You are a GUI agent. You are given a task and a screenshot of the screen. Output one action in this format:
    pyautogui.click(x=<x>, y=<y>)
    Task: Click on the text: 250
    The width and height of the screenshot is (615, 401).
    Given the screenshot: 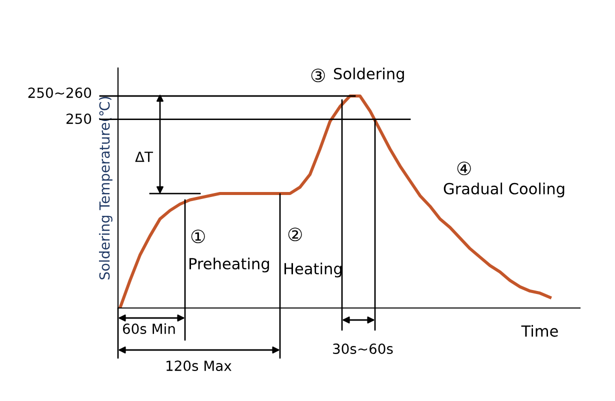 What is the action you would take?
    pyautogui.click(x=79, y=119)
    